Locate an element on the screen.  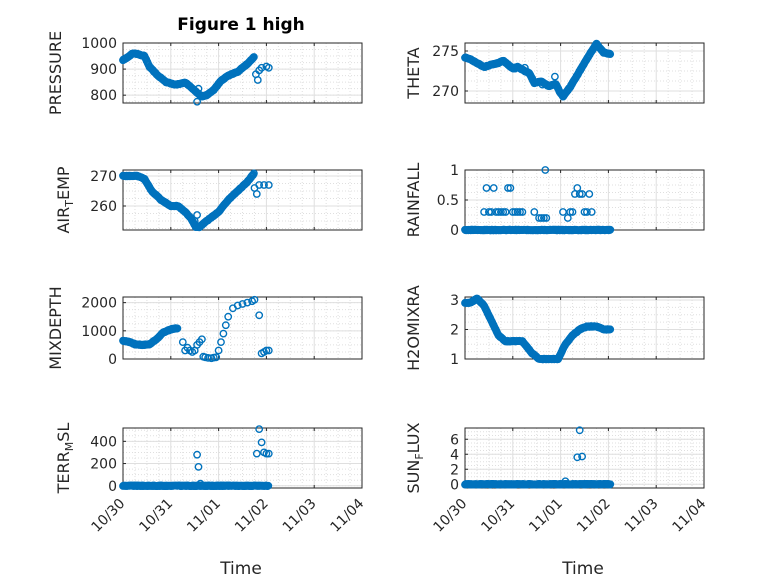
y-tick-label: 2 is located at coordinates (454, 330).